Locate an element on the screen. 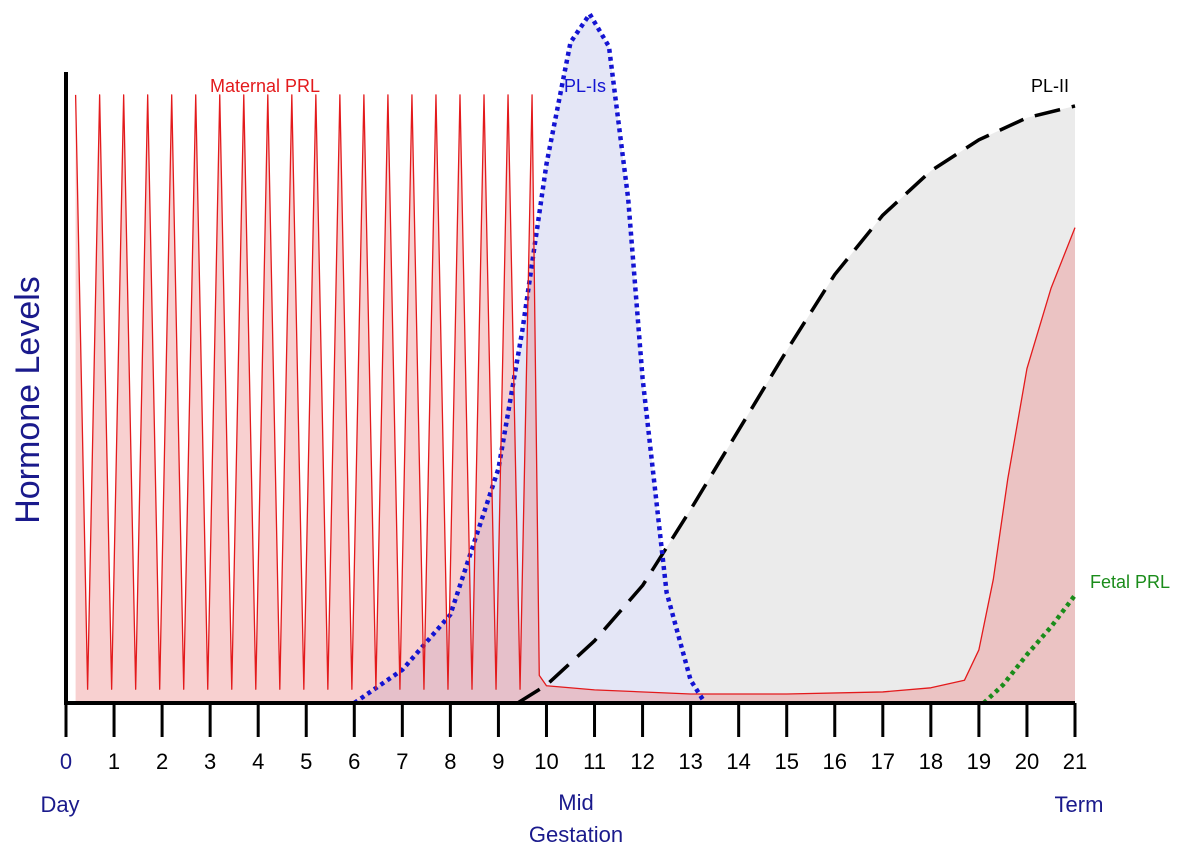 This screenshot has height=851, width=1184. series-label: Maternal PRL is located at coordinates (265, 86).